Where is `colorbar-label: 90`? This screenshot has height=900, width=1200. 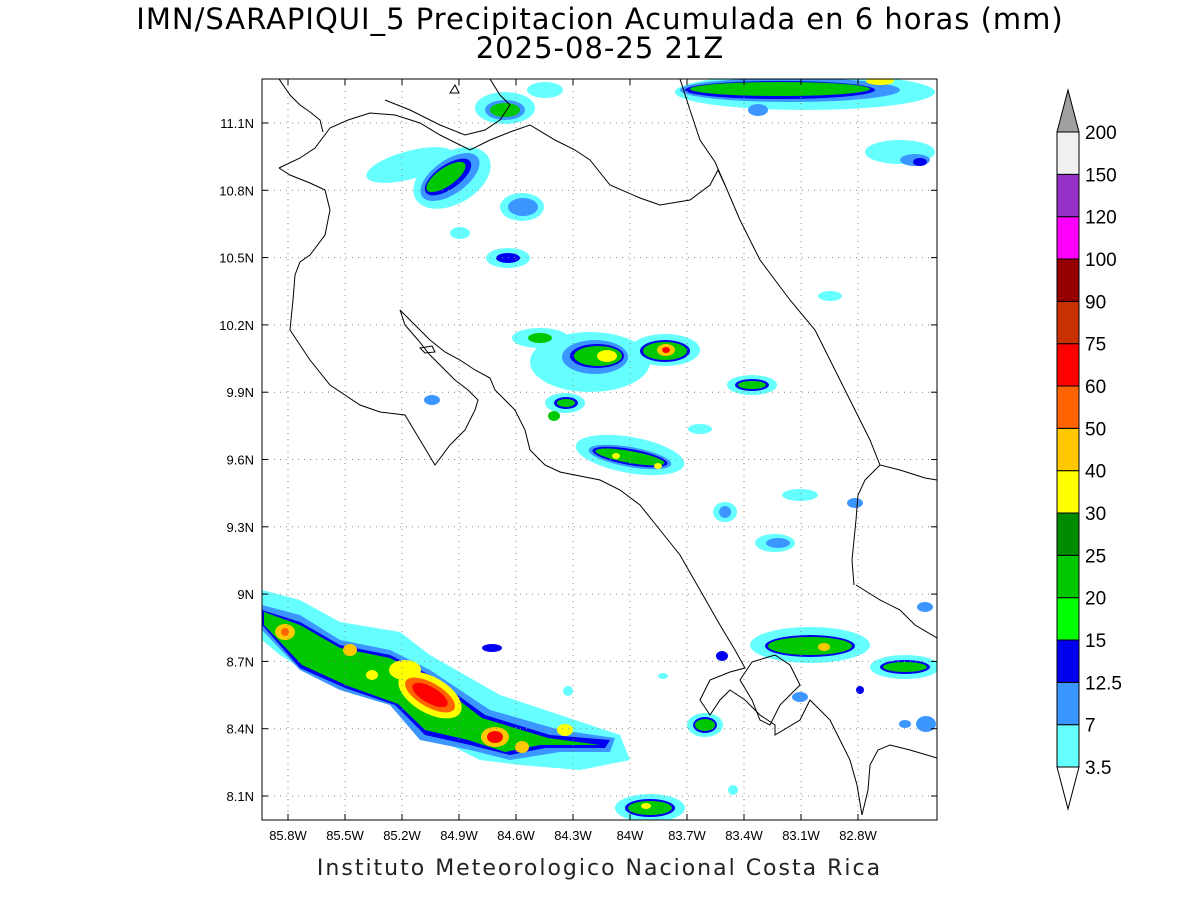 colorbar-label: 90 is located at coordinates (1095, 302).